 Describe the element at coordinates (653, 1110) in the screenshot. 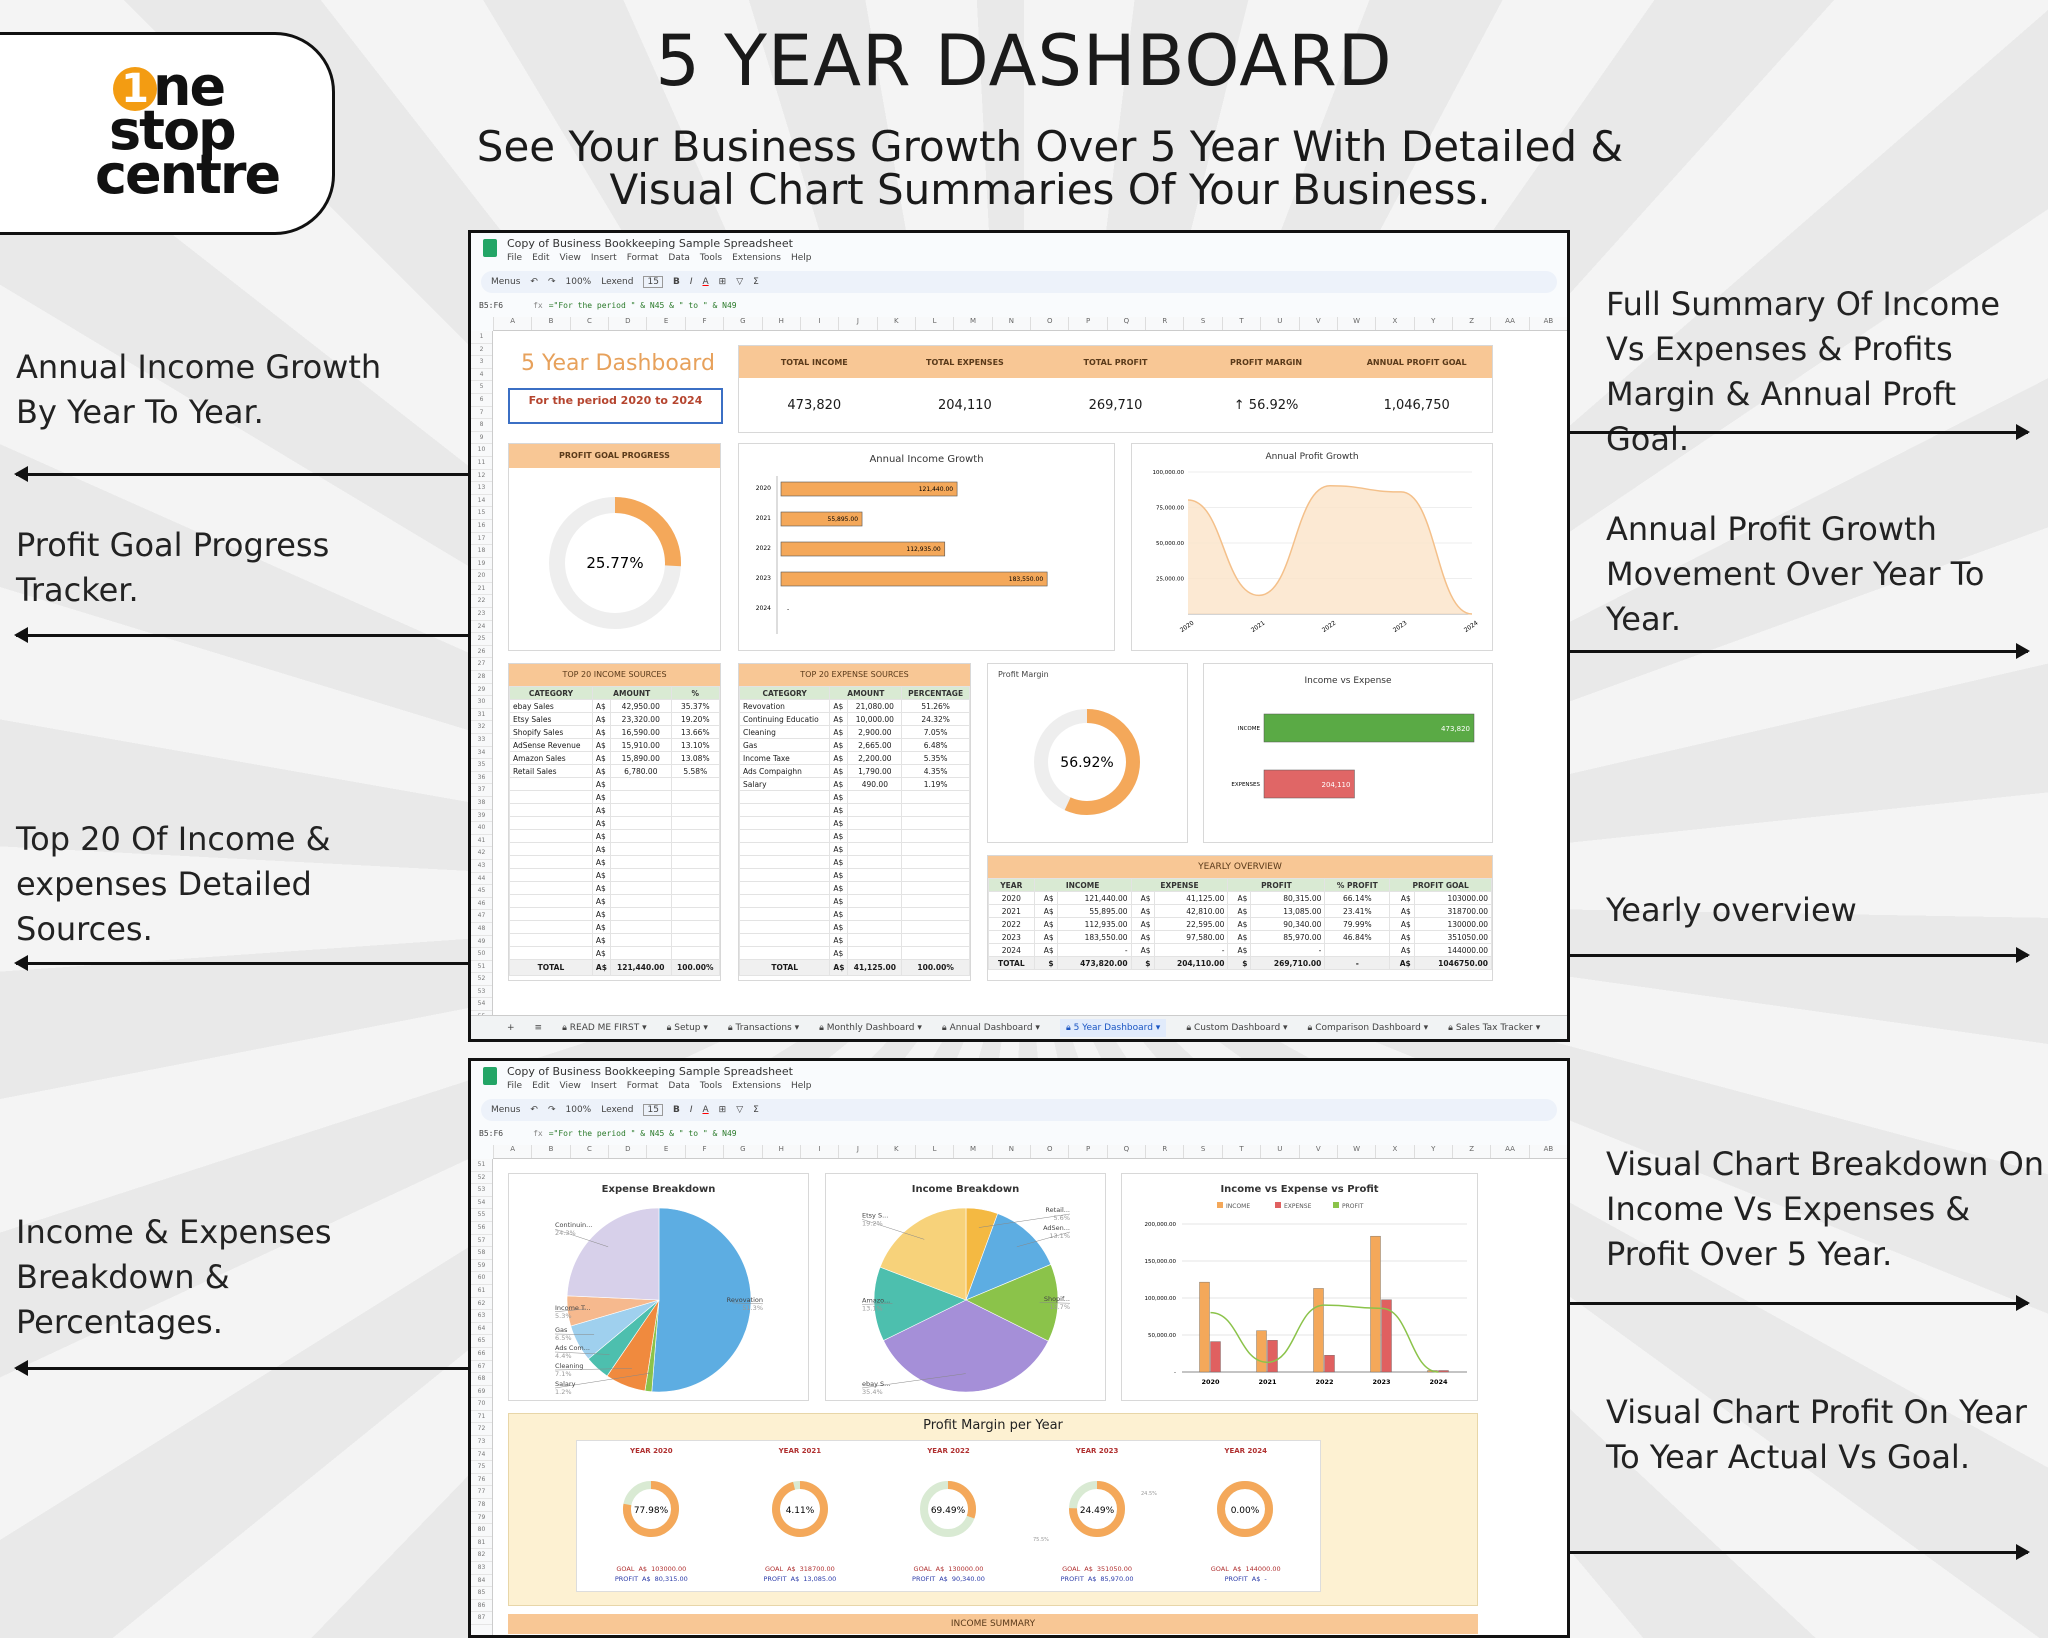

I see `font-size-input: 15` at that location.